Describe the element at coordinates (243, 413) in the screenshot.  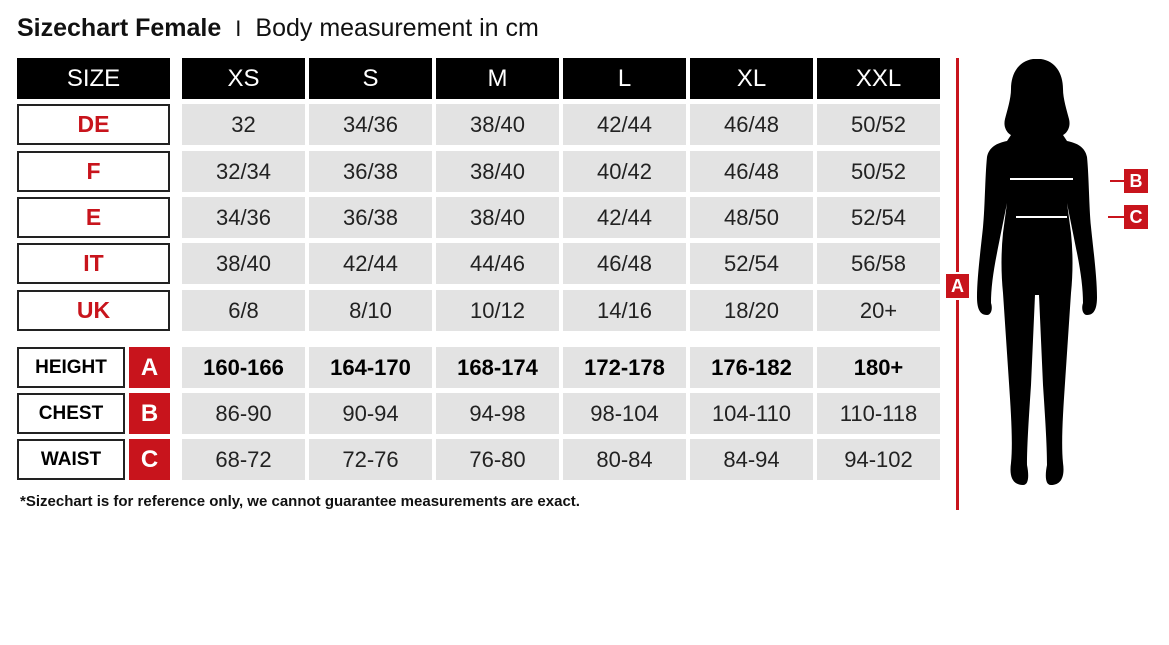
I see `table-cell: 86-90` at that location.